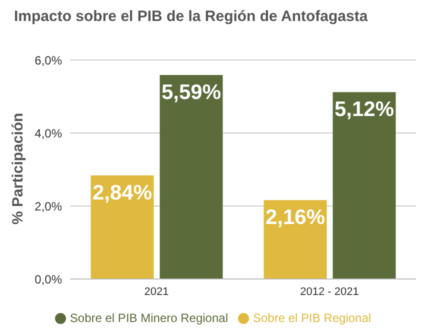 The image size is (430, 329). Describe the element at coordinates (122, 192) in the screenshot. I see `data-label: 2,84%` at that location.